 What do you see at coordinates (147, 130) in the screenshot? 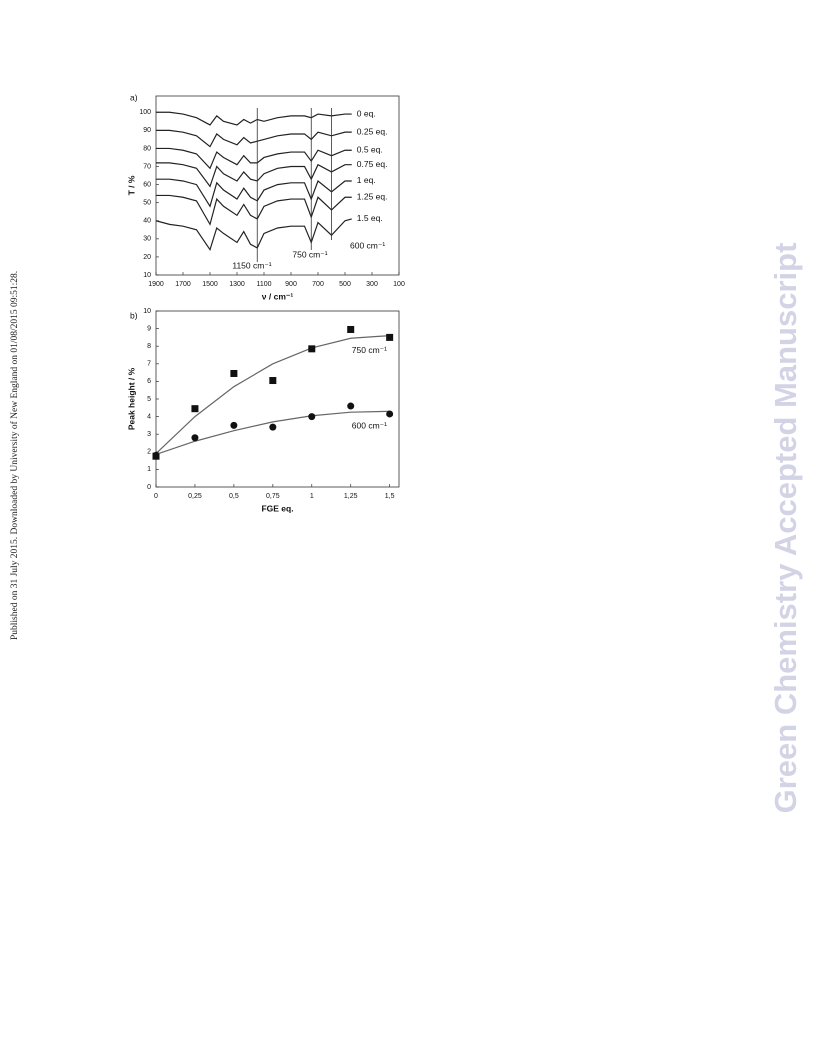
I see `y-tick-label: 90` at bounding box center [147, 130].